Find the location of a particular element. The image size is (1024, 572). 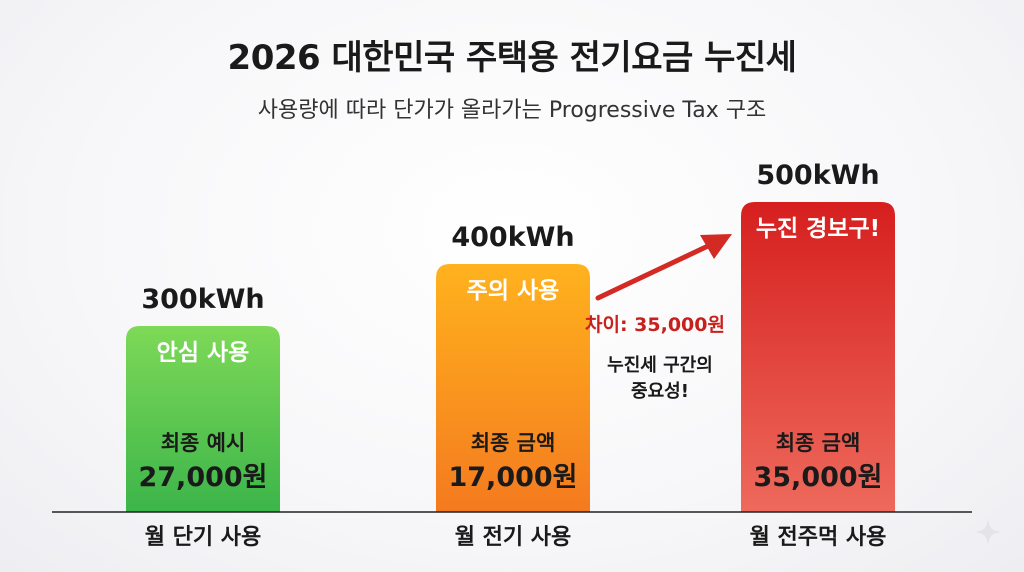

value-label-high: 500kWh is located at coordinates (817, 175).